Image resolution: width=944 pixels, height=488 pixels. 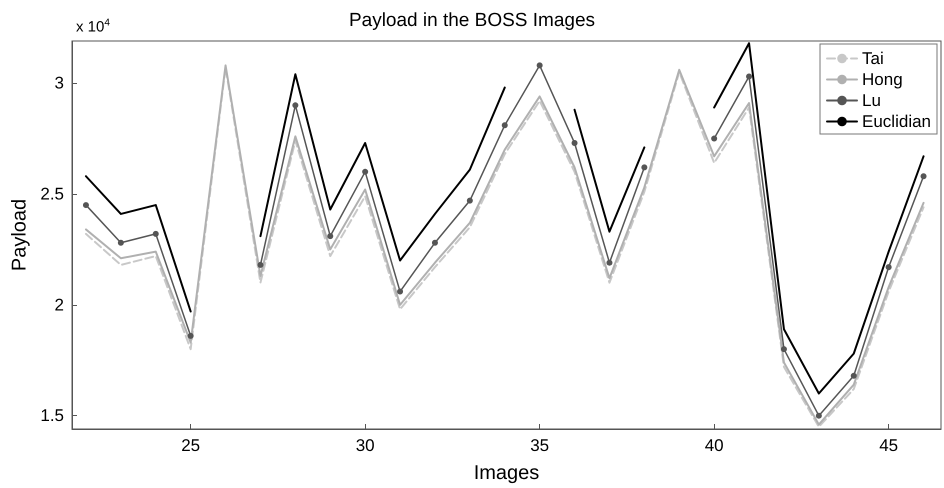 I want to click on y-axis-title: Payload, so click(x=19, y=235).